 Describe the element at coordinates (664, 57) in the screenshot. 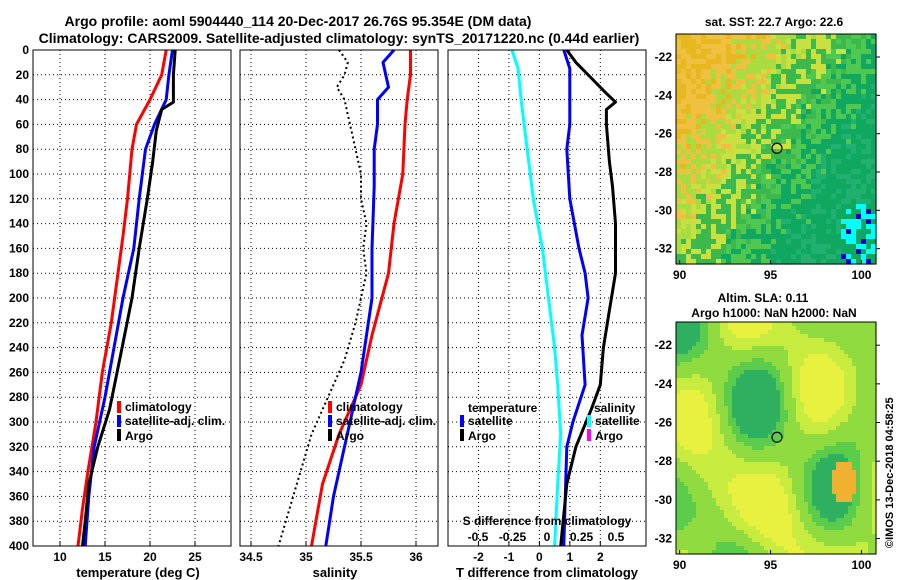

I see `map-y-tick-label: -22` at that location.